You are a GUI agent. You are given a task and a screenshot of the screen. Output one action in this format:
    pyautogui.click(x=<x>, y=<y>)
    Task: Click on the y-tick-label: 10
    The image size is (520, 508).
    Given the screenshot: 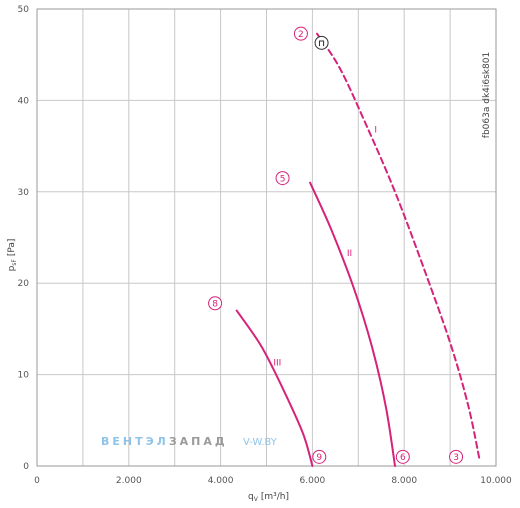 What is the action you would take?
    pyautogui.click(x=24, y=376)
    